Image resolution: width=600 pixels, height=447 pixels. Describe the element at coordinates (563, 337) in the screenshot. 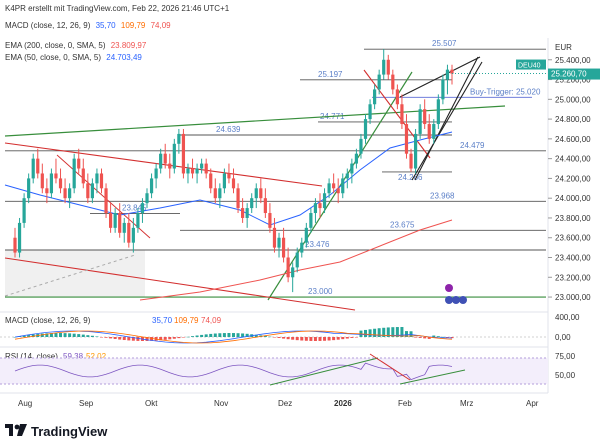

I see `macd-tick-label: 0,00` at that location.